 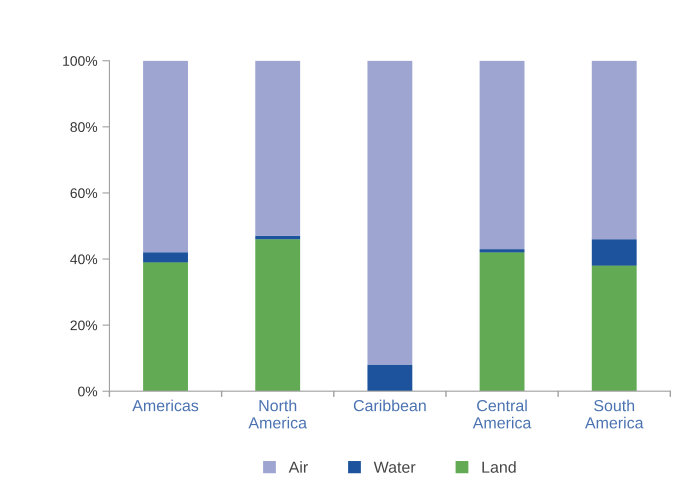 What do you see at coordinates (165, 406) in the screenshot?
I see `x-tick-label: Americas` at bounding box center [165, 406].